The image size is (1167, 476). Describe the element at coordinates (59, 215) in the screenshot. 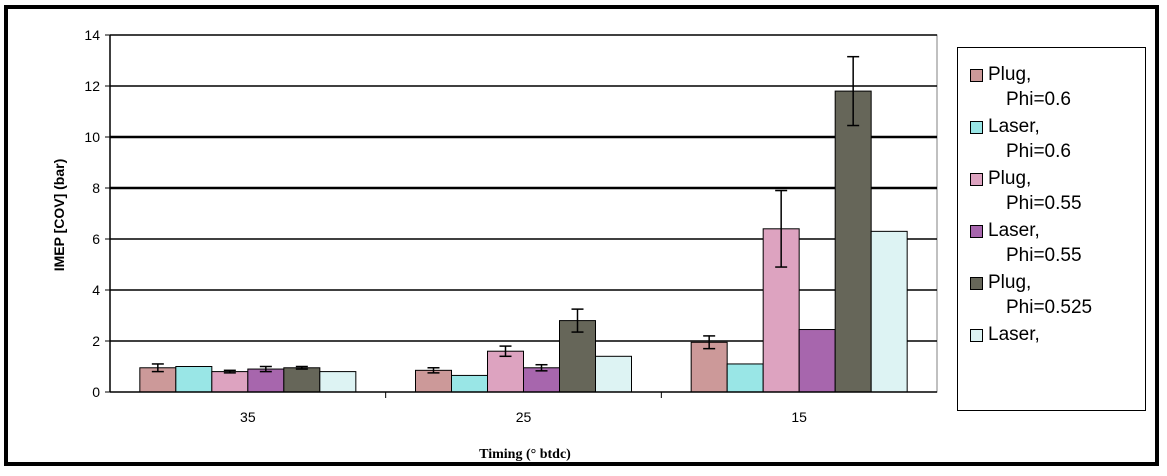

I see `y-axis-title: IMEP [COV] (bar)` at that location.